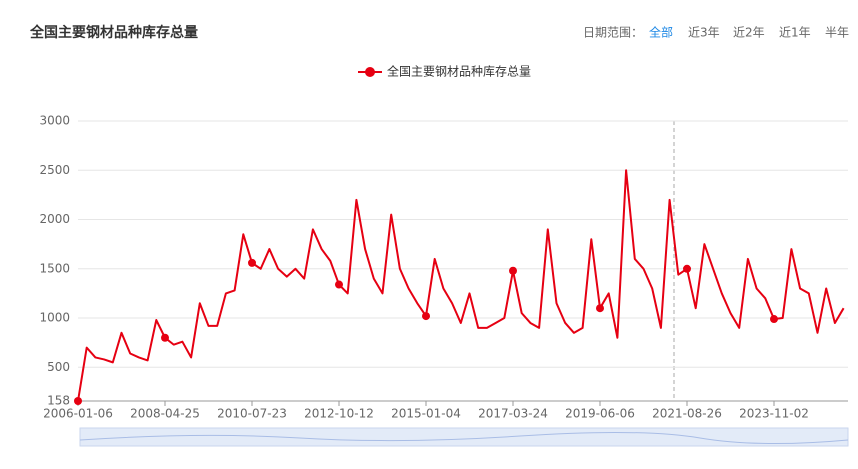  What do you see at coordinates (78, 414) in the screenshot?
I see `x-tick-label: 2006-01-06` at bounding box center [78, 414].